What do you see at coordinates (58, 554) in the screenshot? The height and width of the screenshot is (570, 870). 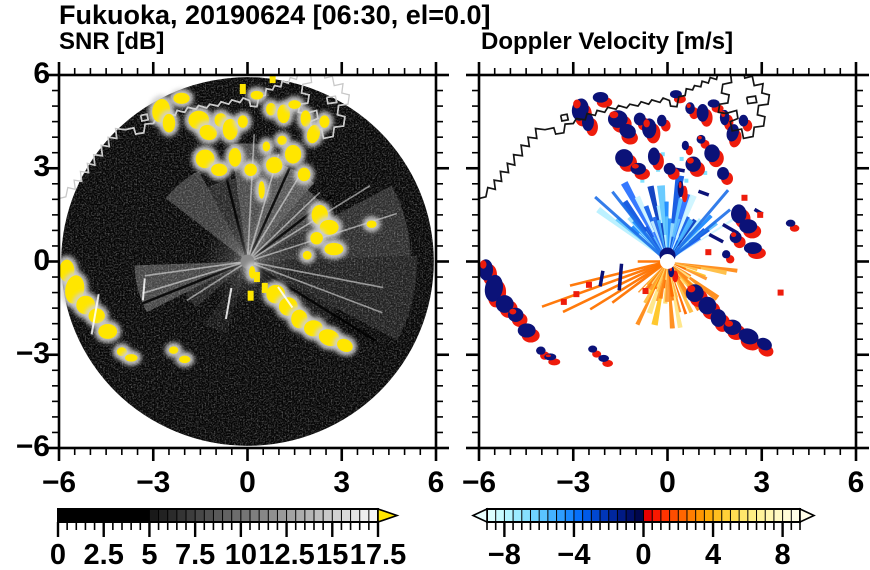 I see `snr-colorbar-label: 0` at bounding box center [58, 554].